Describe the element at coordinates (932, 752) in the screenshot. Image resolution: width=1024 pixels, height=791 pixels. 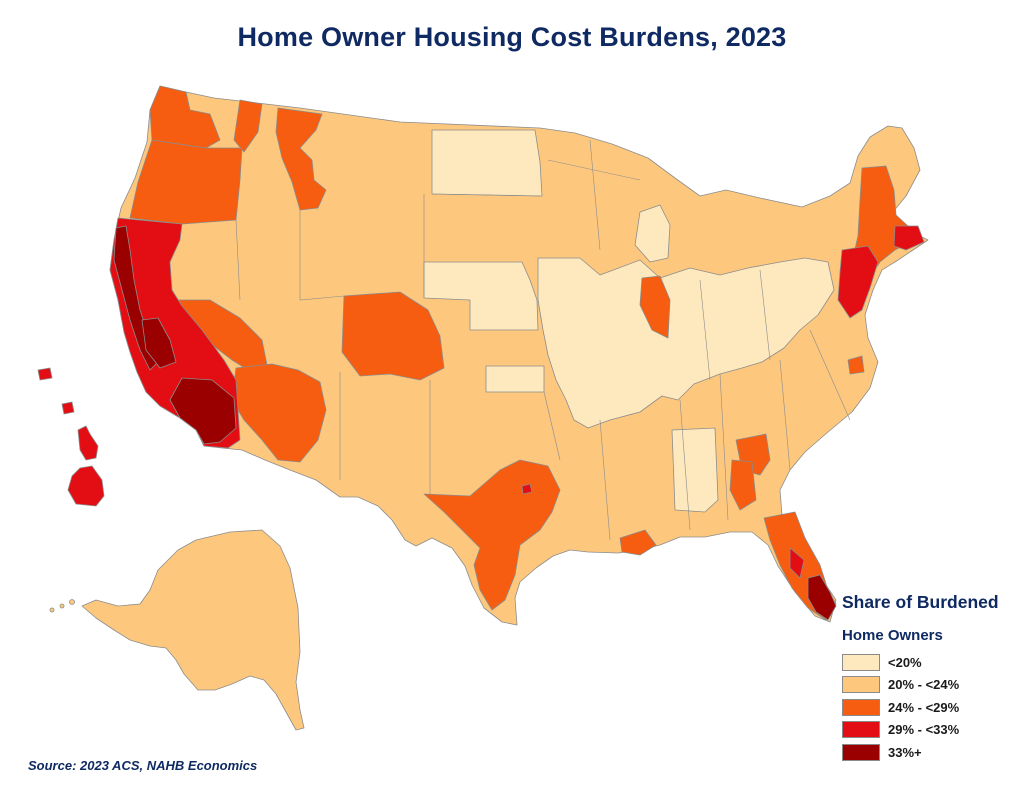
I see `legend-item: 33%+` at that location.